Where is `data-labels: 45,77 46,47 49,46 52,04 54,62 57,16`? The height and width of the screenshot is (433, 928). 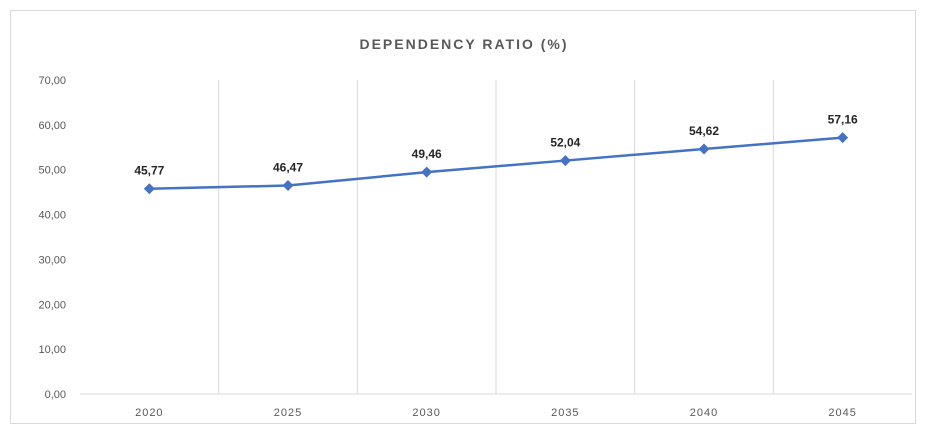 data-labels: 45,77 46,47 49,46 52,04 54,62 57,16 is located at coordinates (496, 145).